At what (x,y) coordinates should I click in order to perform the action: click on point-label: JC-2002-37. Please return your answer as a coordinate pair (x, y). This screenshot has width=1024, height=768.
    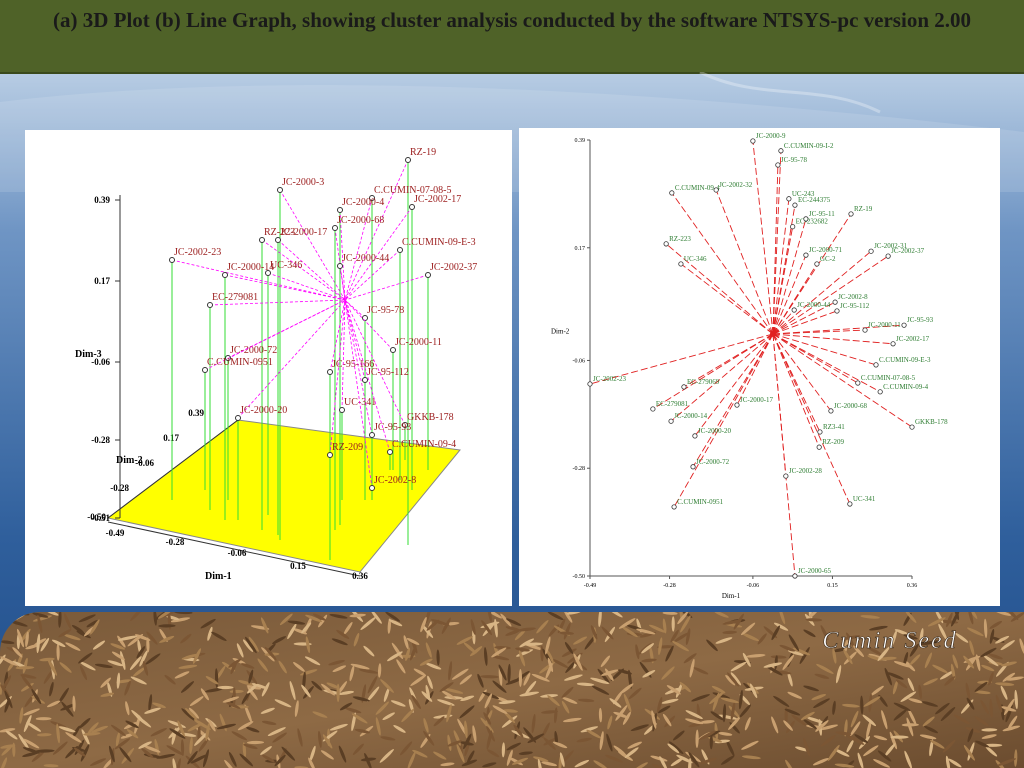
    Looking at the image, I should click on (908, 251).